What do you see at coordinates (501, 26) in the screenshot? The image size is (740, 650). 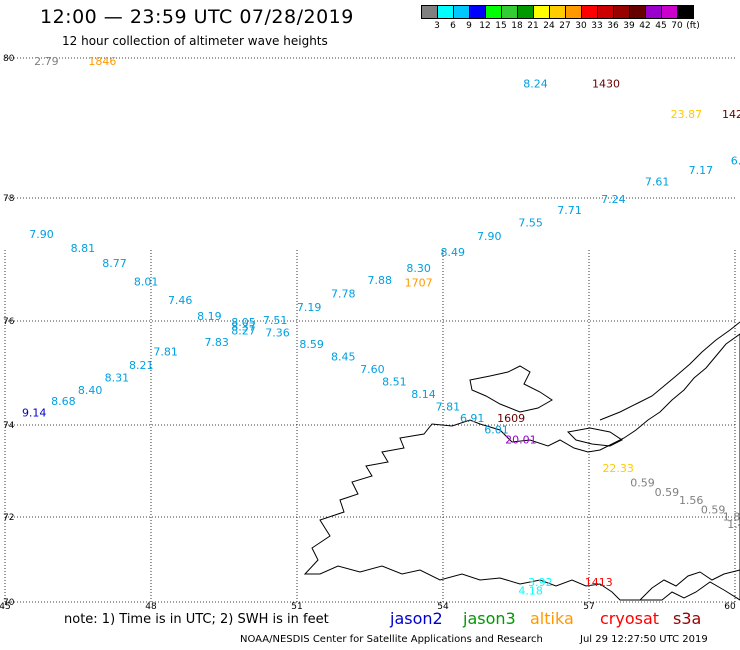 I see `color-scale-label: 15` at bounding box center [501, 26].